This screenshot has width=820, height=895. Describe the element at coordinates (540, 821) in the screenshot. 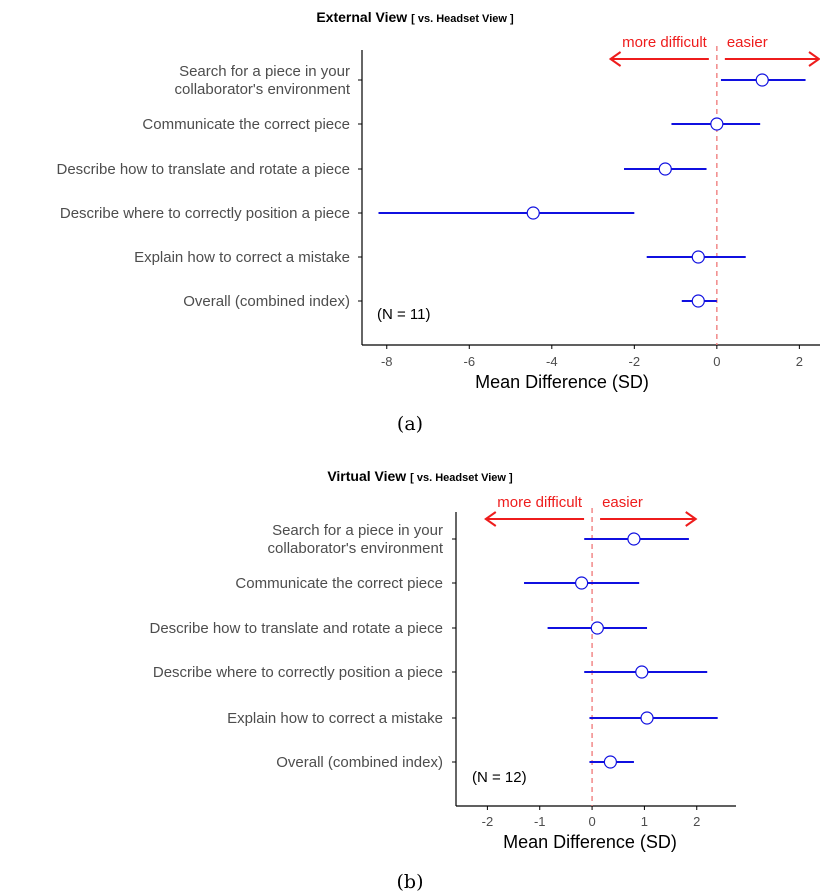

I see `x-tick-label: -1` at that location.